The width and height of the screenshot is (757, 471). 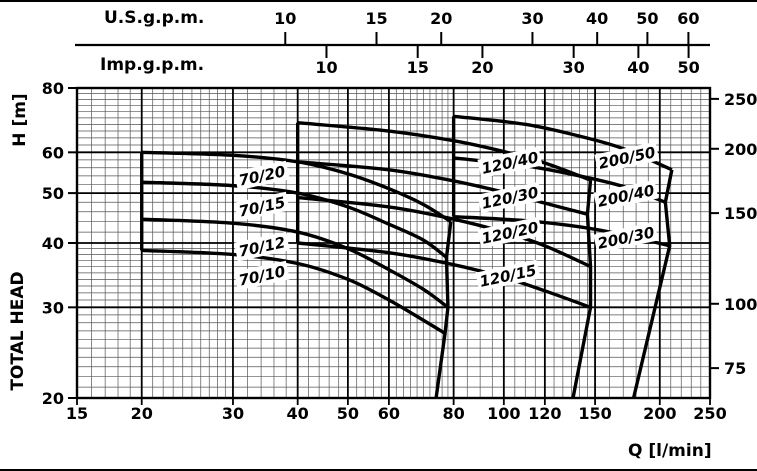 I want to click on x-tick-label: 120, so click(x=544, y=413).